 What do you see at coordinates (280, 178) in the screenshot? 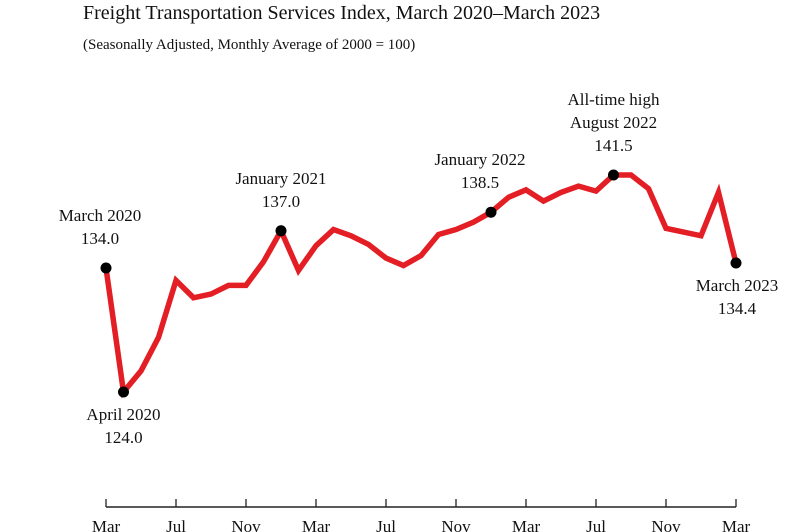
I see `annotation-label: January 2021` at bounding box center [280, 178].